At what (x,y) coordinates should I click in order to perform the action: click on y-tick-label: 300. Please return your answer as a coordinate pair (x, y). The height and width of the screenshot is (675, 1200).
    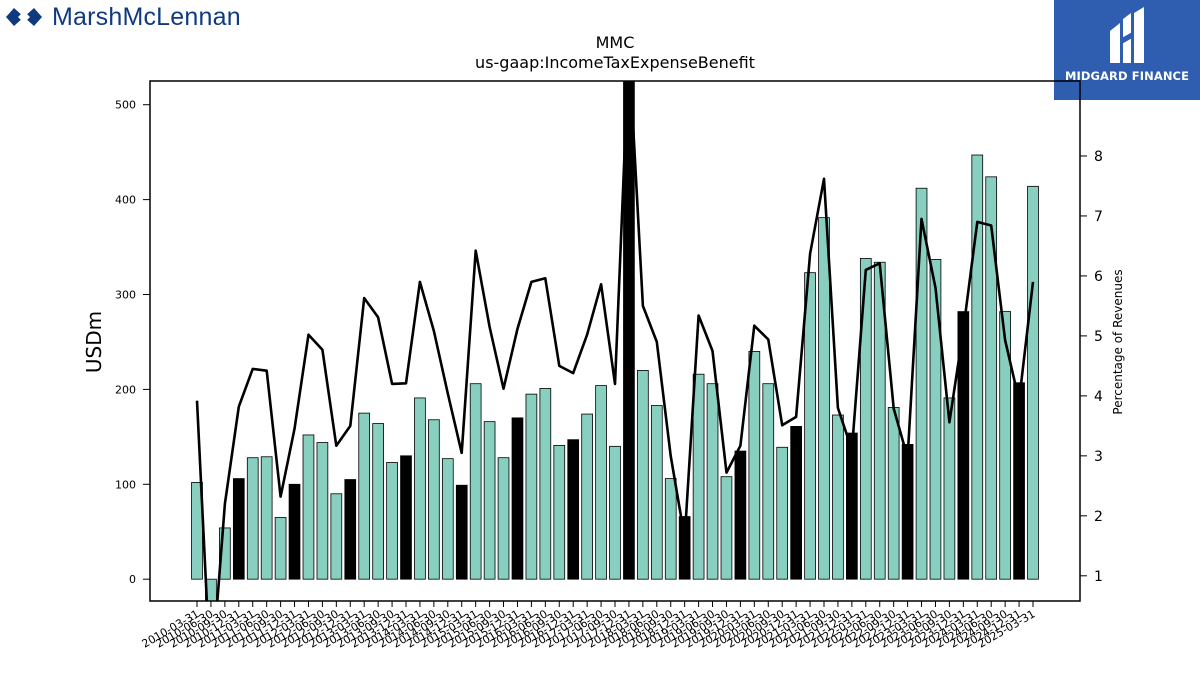
    Looking at the image, I should click on (125, 295).